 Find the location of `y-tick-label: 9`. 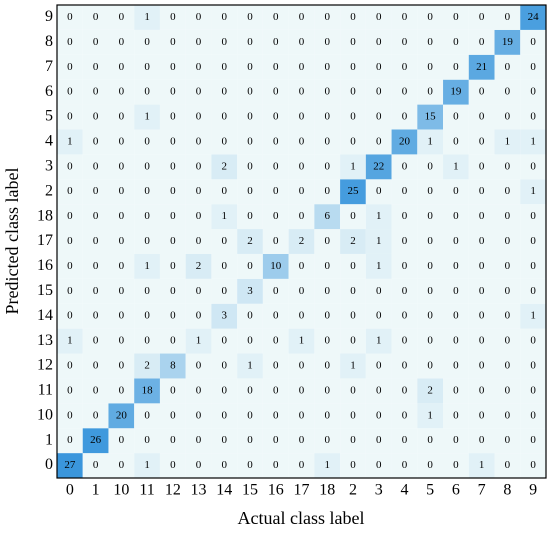

y-tick-label: 9 is located at coordinates (49, 16).